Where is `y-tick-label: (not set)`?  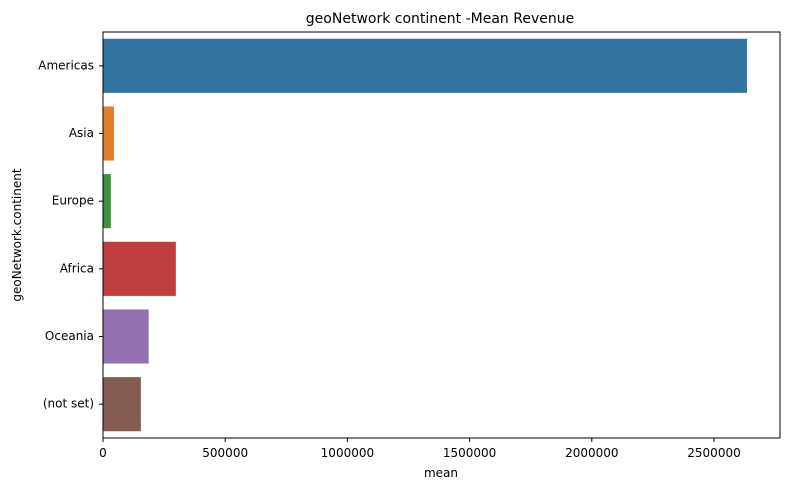
y-tick-label: (not set) is located at coordinates (68, 404).